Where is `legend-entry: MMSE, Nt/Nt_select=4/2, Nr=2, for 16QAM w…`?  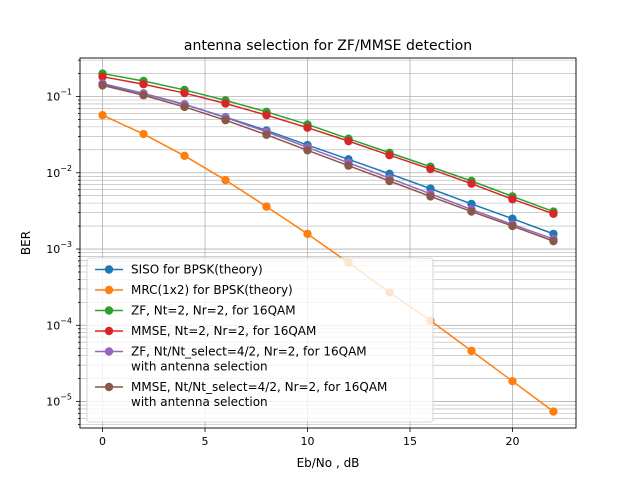
legend-entry: MMSE, Nt/Nt_select=4/2, Nr=2, for 16QAM w… is located at coordinates (241, 394).